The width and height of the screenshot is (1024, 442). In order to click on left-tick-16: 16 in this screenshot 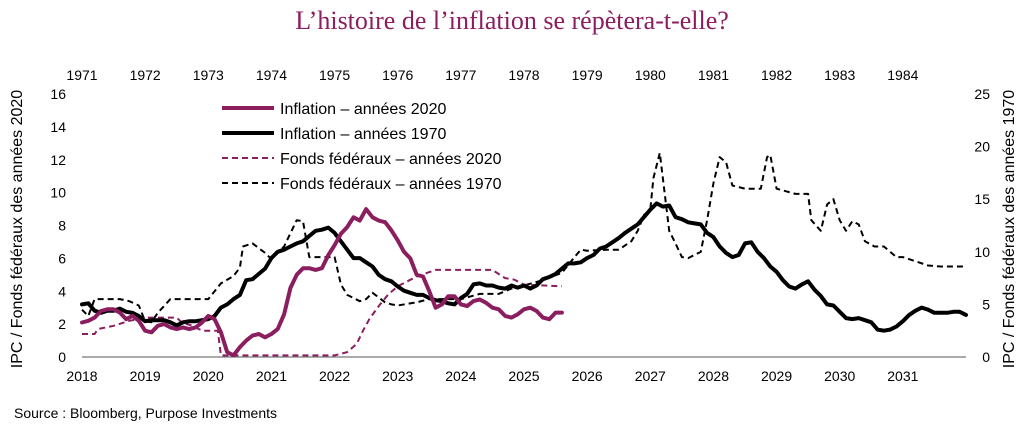, I will do `click(58, 94)`.